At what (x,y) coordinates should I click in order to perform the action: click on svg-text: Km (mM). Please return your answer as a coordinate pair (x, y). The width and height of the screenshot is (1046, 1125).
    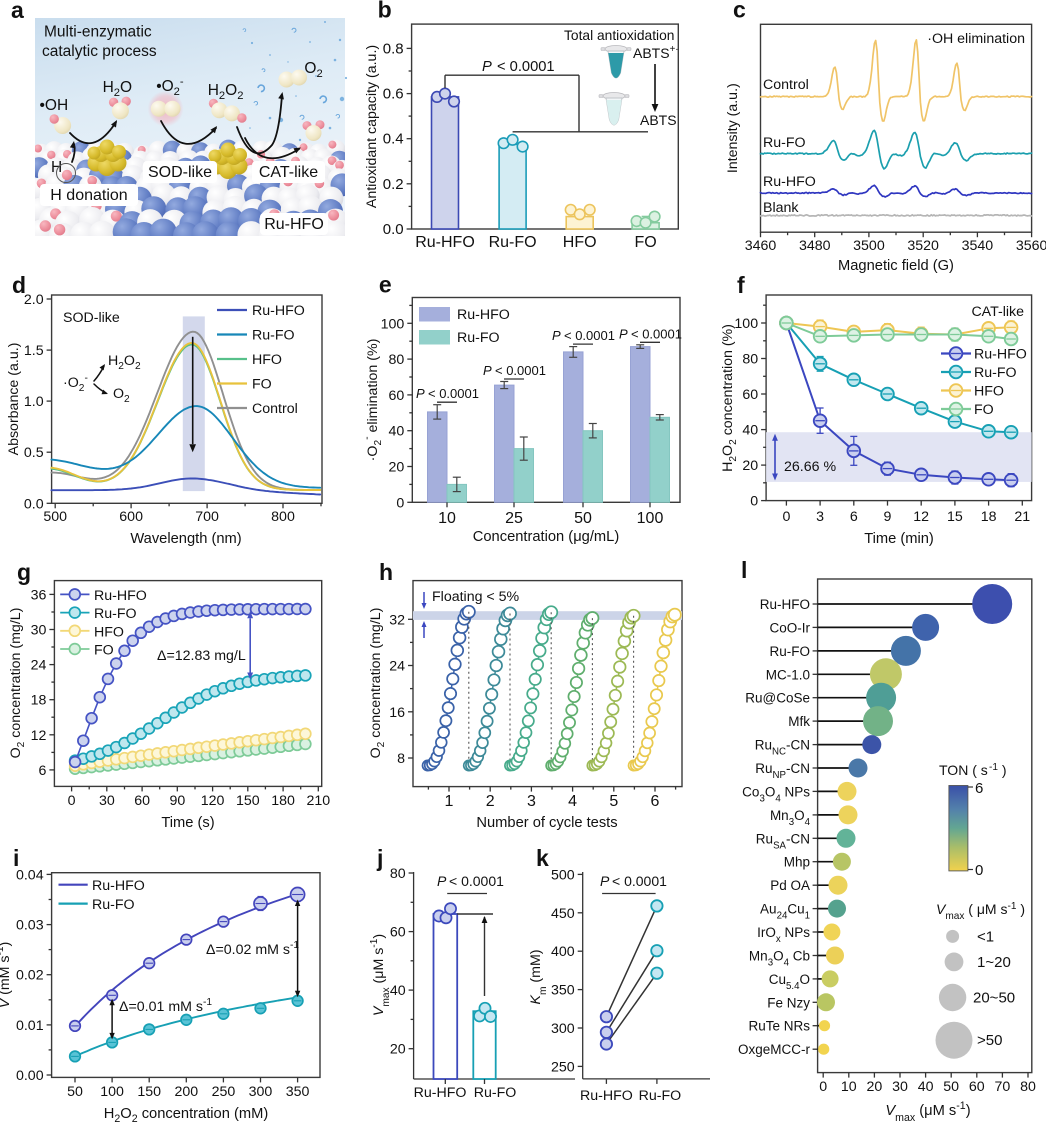
    Looking at the image, I should click on (538, 977).